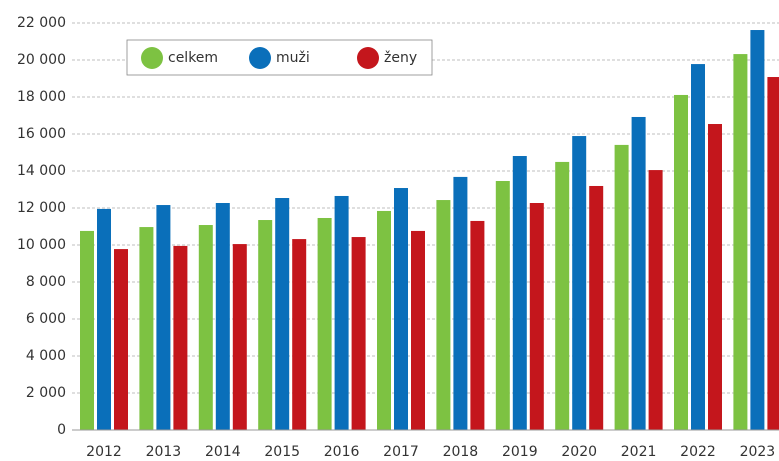 This screenshot has width=779, height=461. What do you see at coordinates (104, 452) in the screenshot?
I see `x-tick-label: 2012` at bounding box center [104, 452].